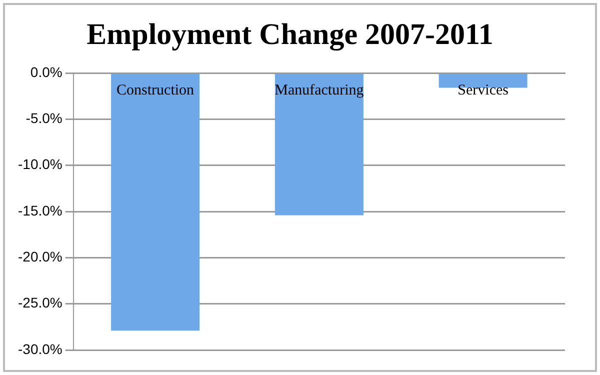 The width and height of the screenshot is (600, 375). I want to click on y-tick-label: -20.0%, so click(40, 256).